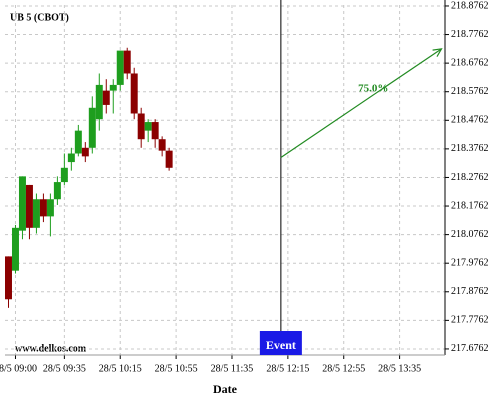 The width and height of the screenshot is (500, 400). Describe the element at coordinates (18, 368) in the screenshot. I see `x-tick-label: 28/5 09:00` at that location.